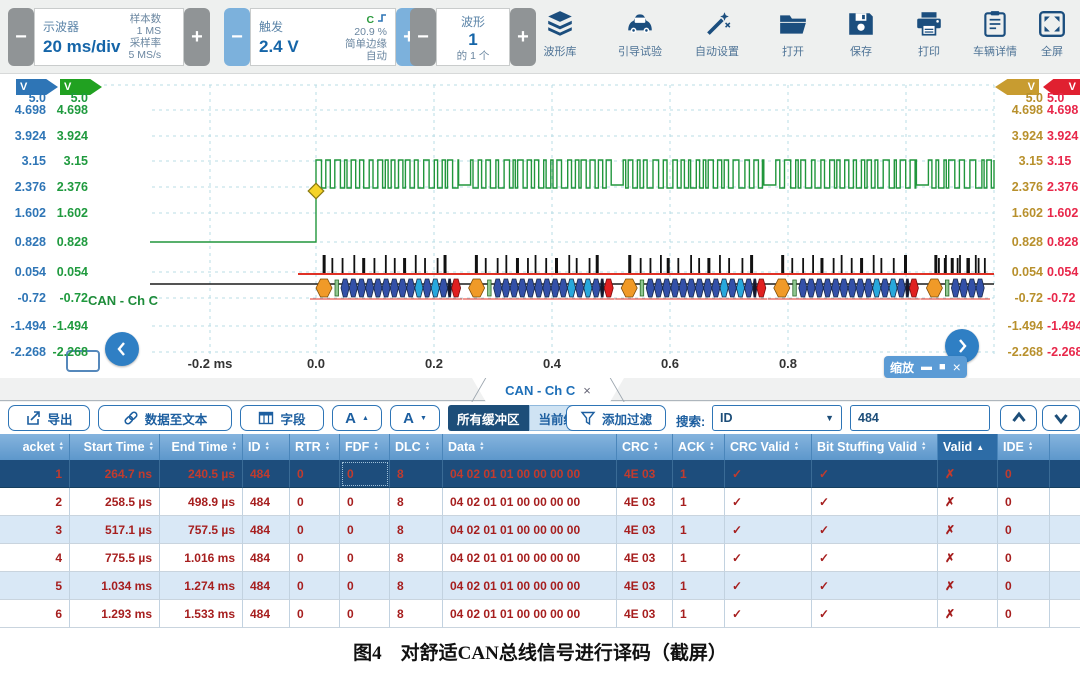  Describe the element at coordinates (165, 418) in the screenshot. I see `data-to-text-button: 数据至文本` at that location.